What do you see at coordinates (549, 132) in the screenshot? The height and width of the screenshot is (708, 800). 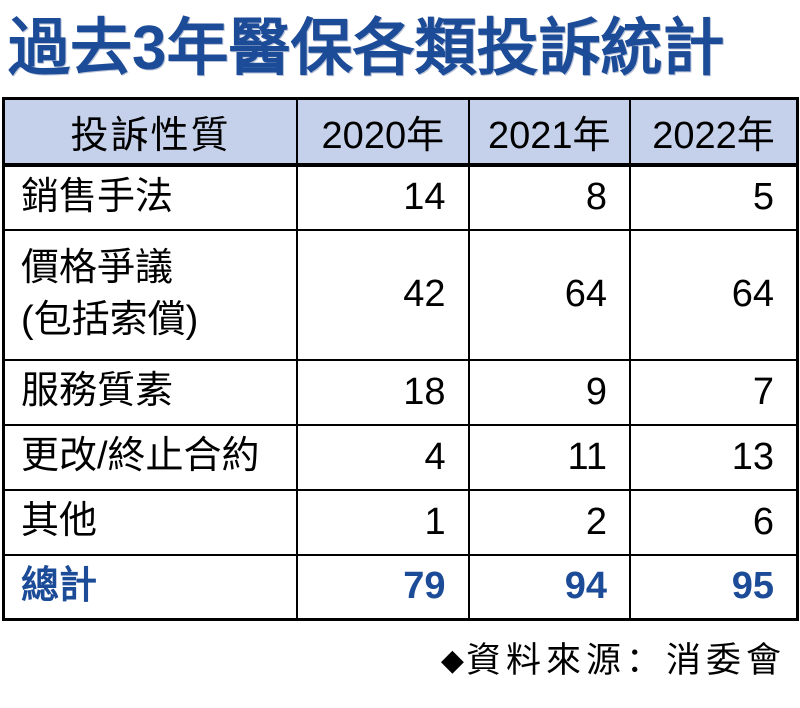 I see `column-header-2021: 2021年` at bounding box center [549, 132].